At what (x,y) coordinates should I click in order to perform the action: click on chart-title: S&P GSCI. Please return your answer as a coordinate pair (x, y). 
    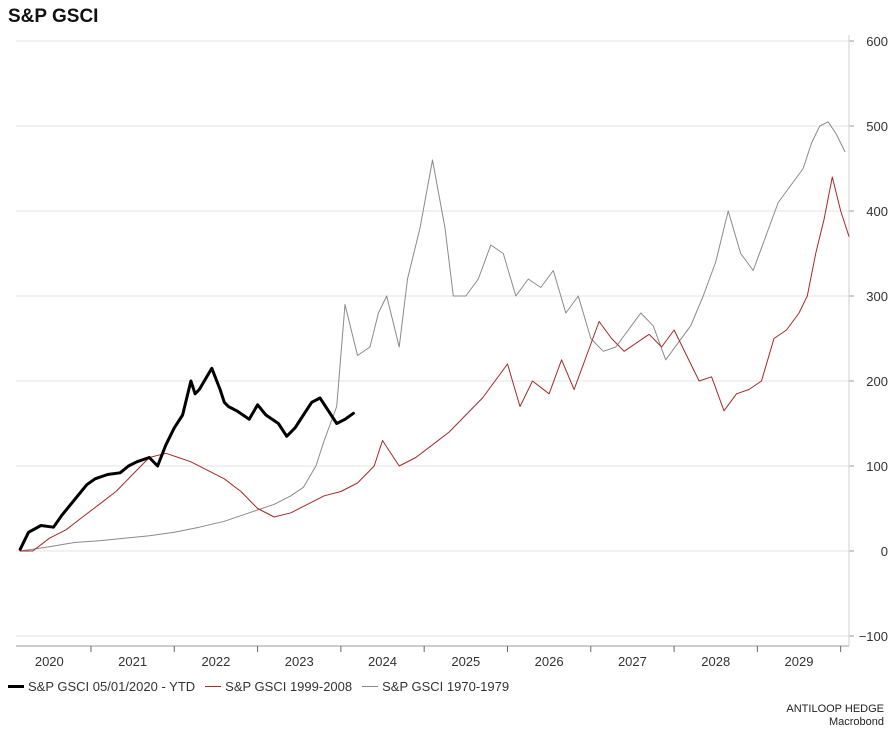
    Looking at the image, I should click on (53, 16).